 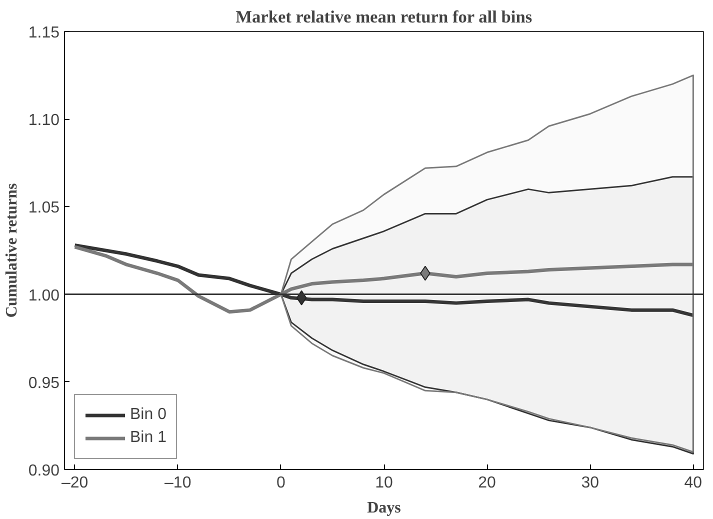 What do you see at coordinates (384, 508) in the screenshot?
I see `x-axis-title: Days` at bounding box center [384, 508].